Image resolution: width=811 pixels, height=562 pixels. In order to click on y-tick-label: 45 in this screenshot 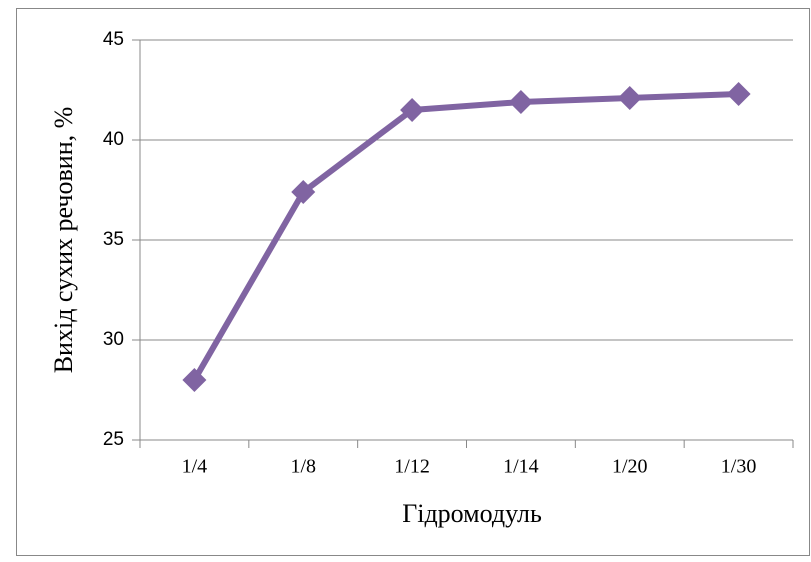, I will do `click(113, 39)`.